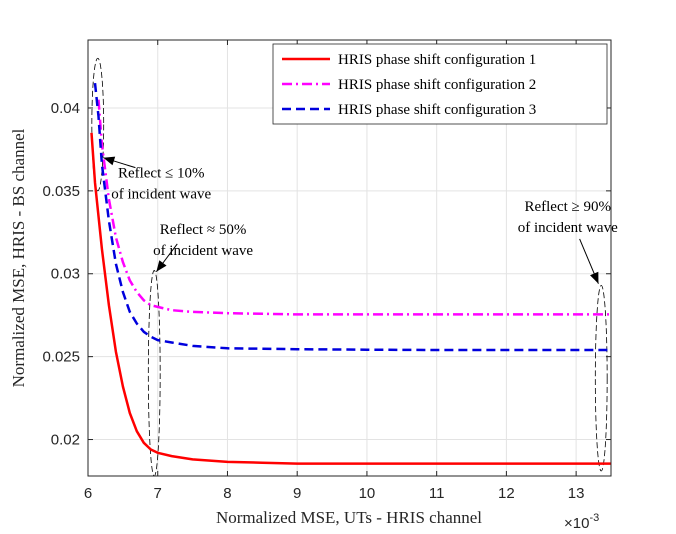 The height and width of the screenshot is (534, 676). What do you see at coordinates (568, 228) in the screenshot?
I see `annotation-text-3: of incident wave` at bounding box center [568, 228].